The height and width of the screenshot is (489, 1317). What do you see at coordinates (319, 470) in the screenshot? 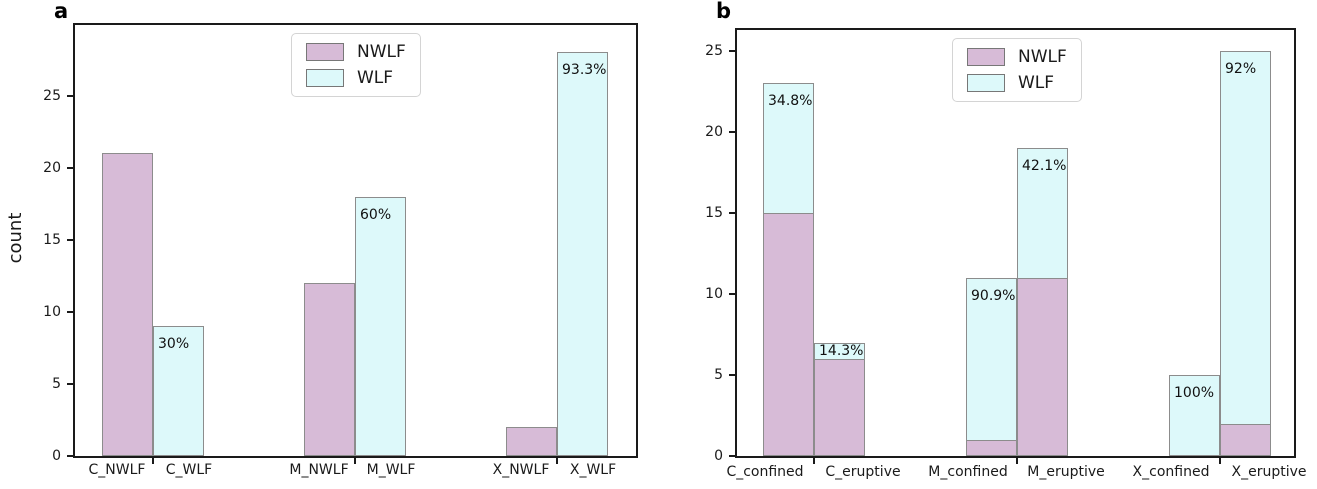
I see `x-tick-label: M_NWLF` at bounding box center [319, 470].